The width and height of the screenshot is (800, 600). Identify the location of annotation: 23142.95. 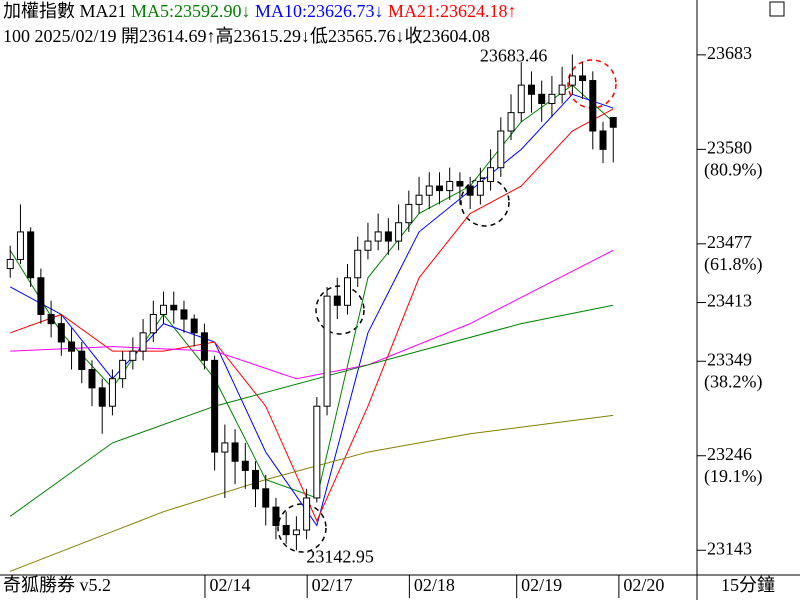
(340, 556).